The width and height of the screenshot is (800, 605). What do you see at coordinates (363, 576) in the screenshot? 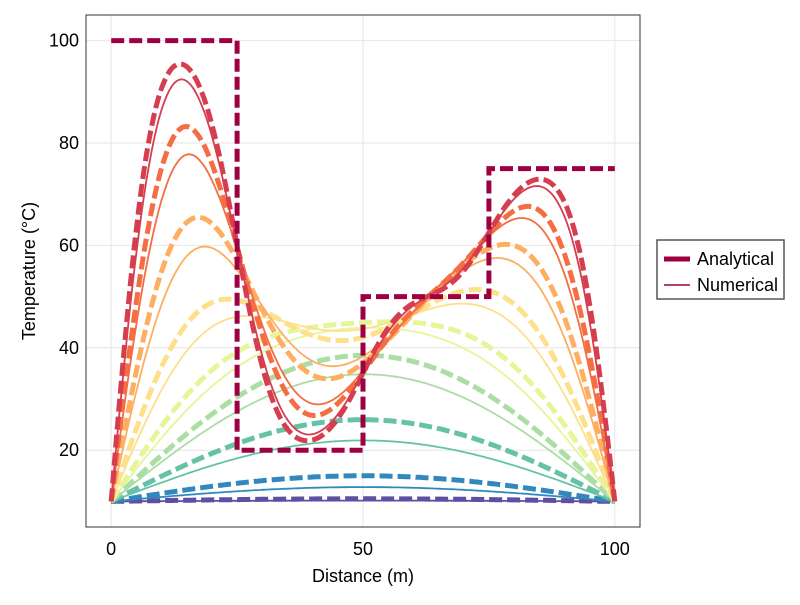
I see `x-axis-label: Distance (m)` at bounding box center [363, 576].